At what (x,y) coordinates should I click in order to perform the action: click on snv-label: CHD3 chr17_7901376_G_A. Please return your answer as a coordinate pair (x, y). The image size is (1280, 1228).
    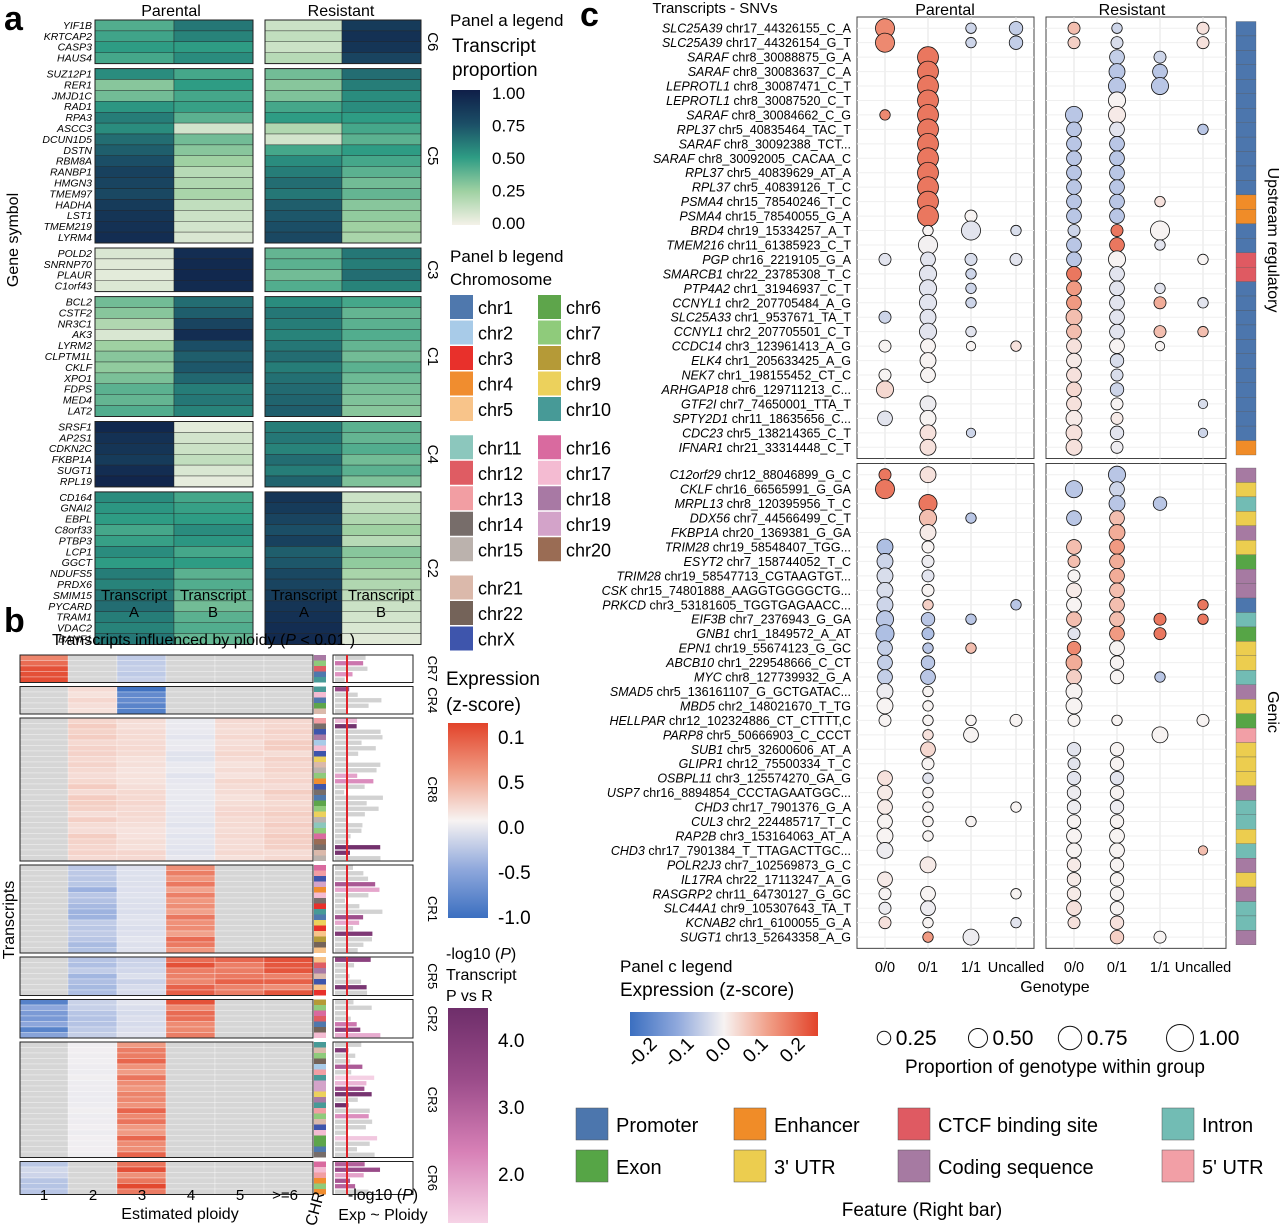
    Looking at the image, I should click on (773, 808).